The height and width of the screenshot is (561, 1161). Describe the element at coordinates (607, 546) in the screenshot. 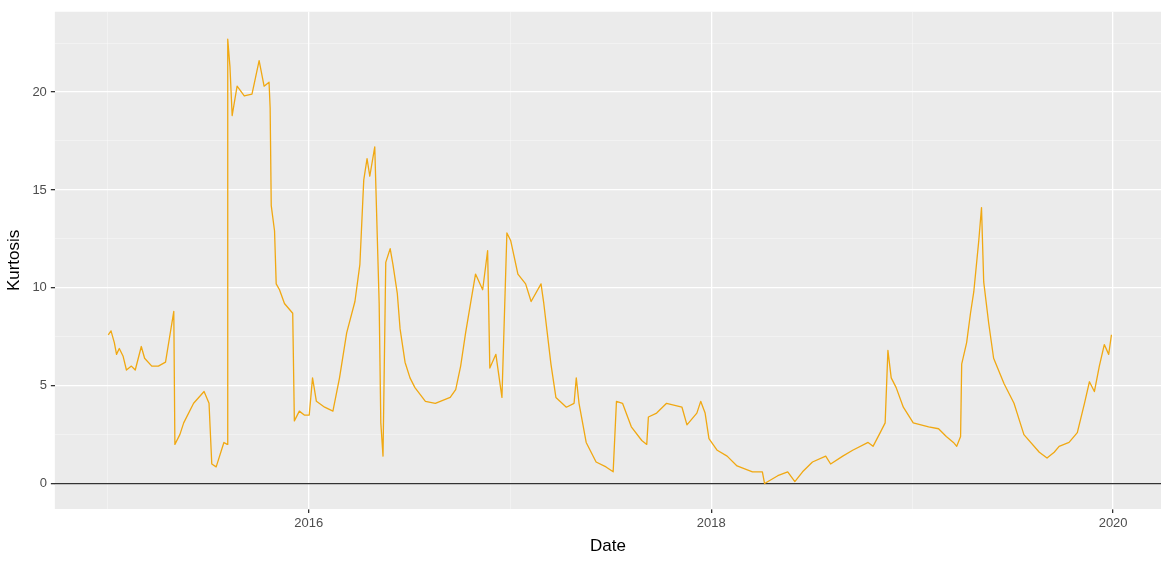

I see `x-axis-title: Date` at that location.